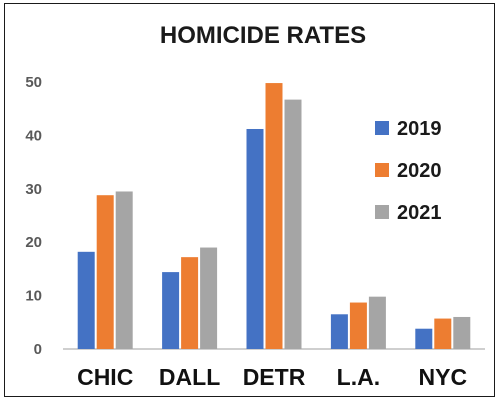  Describe the element at coordinates (419, 171) in the screenshot. I see `legend-label: 2020` at that location.